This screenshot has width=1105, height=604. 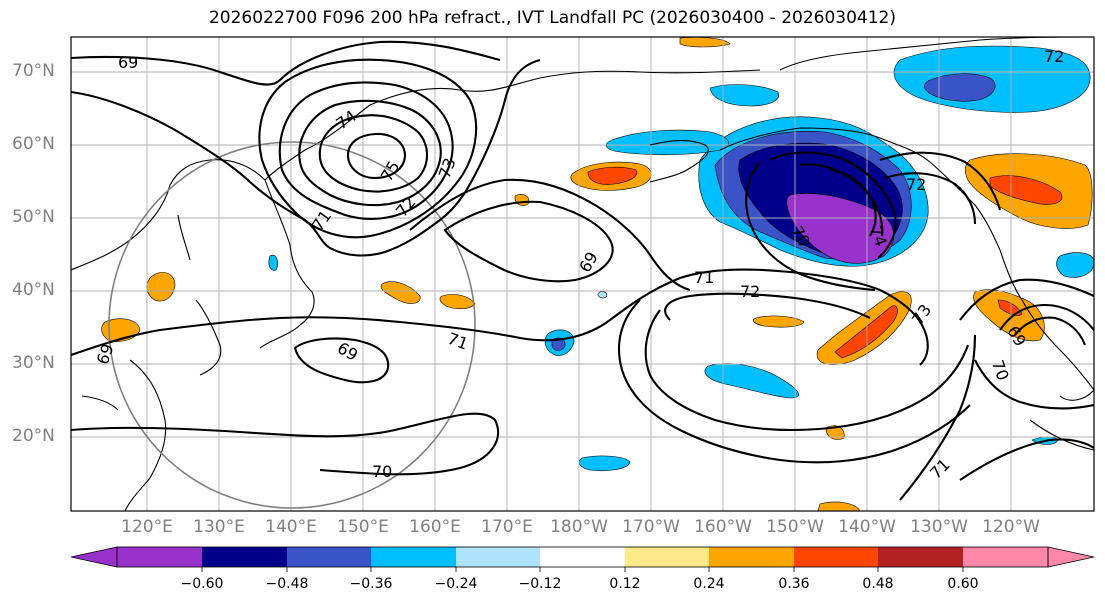 What do you see at coordinates (363, 527) in the screenshot?
I see `lon-label: 150°E` at bounding box center [363, 527].